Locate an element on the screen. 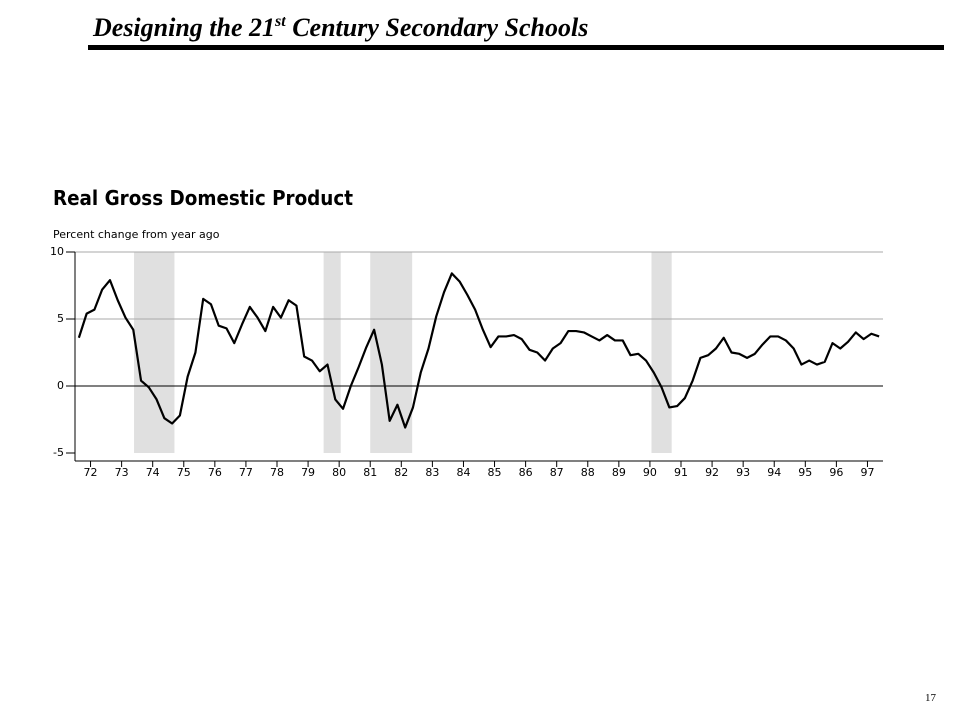 Image resolution: width=960 pixels, height=720 pixels. x-tick-label: 78 is located at coordinates (277, 472).